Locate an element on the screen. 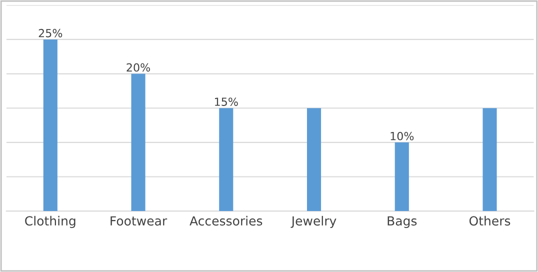  data-label: 10% is located at coordinates (402, 136).